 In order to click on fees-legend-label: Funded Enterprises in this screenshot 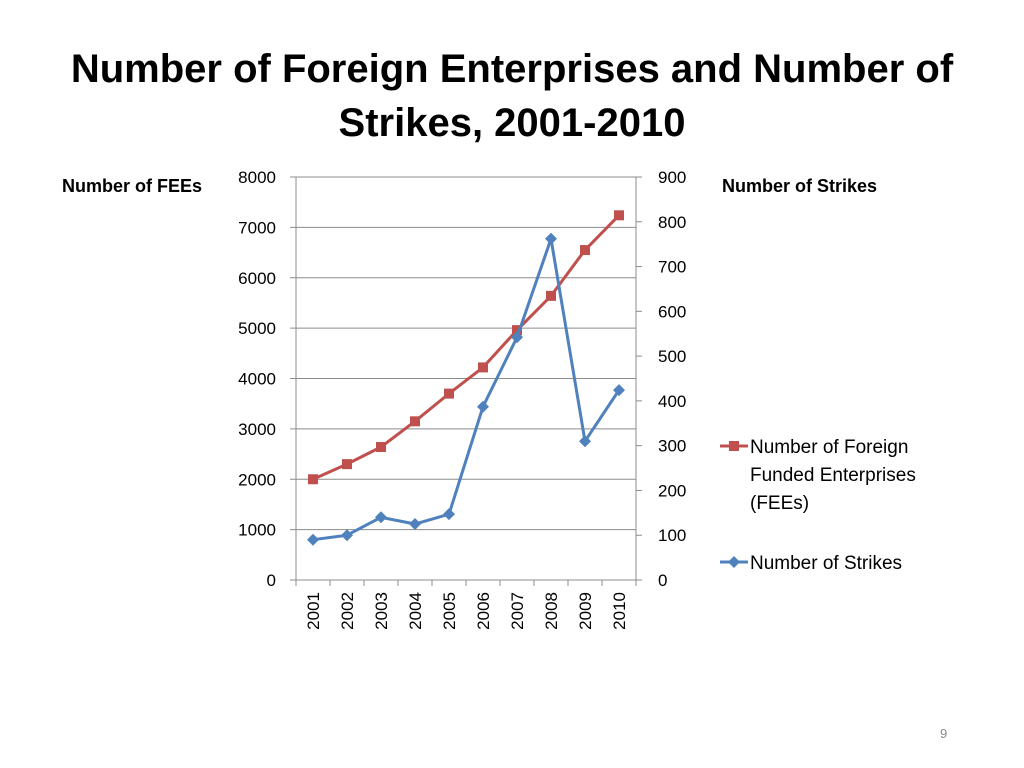, I will do `click(833, 475)`.